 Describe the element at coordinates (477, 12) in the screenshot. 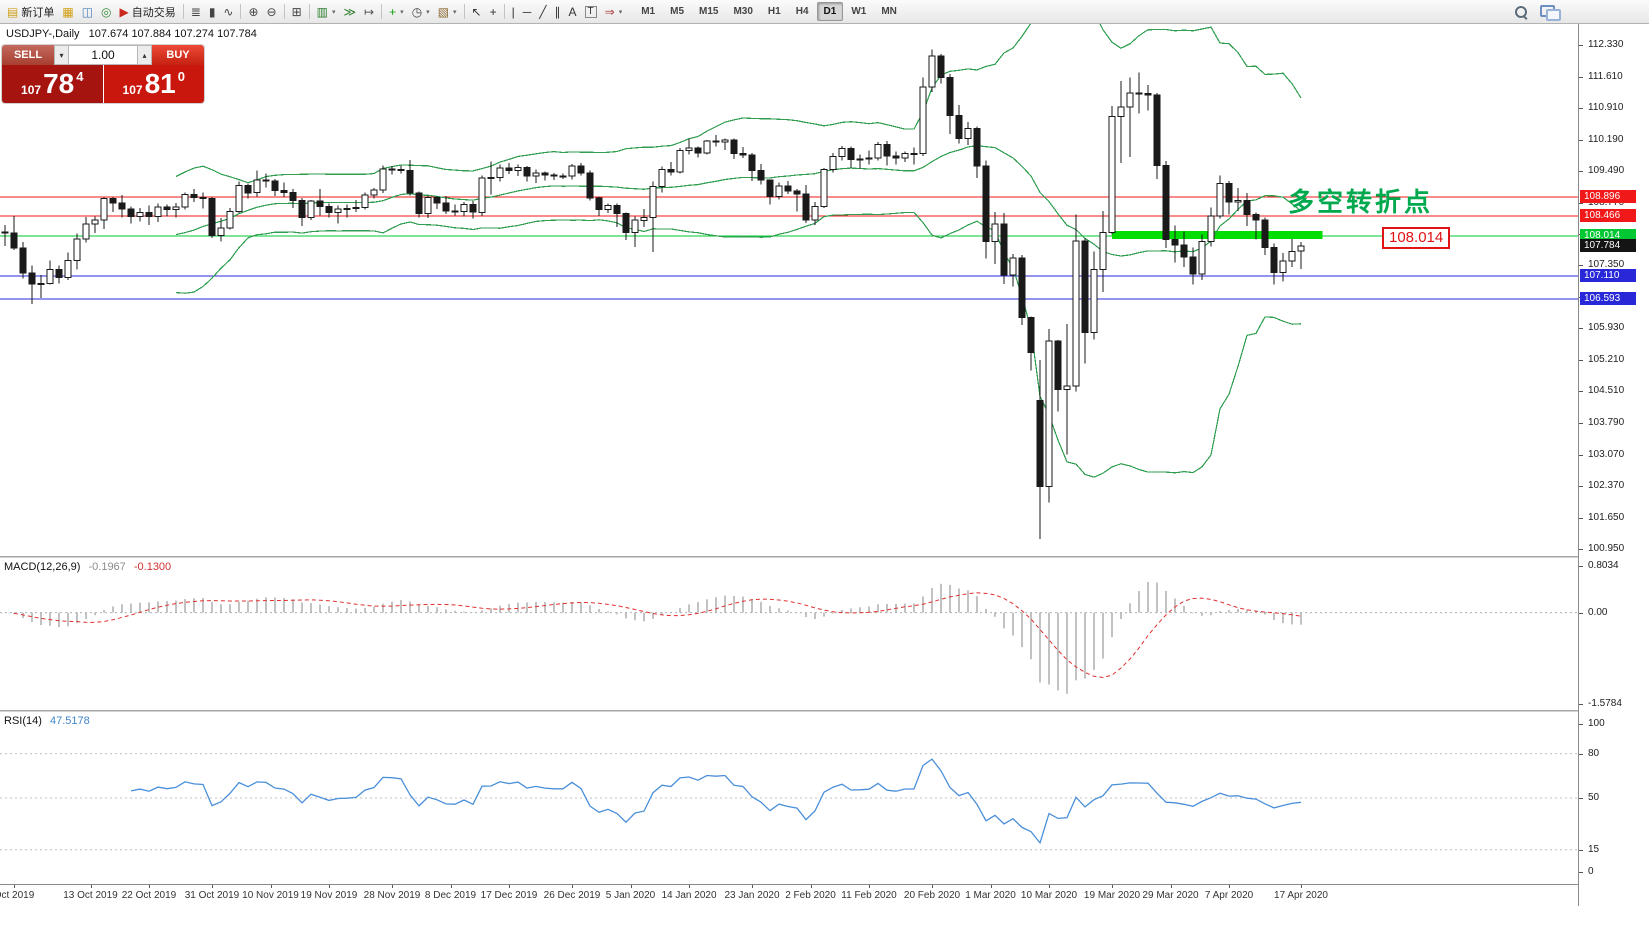

I see `cursor-icon: ↖` at that location.